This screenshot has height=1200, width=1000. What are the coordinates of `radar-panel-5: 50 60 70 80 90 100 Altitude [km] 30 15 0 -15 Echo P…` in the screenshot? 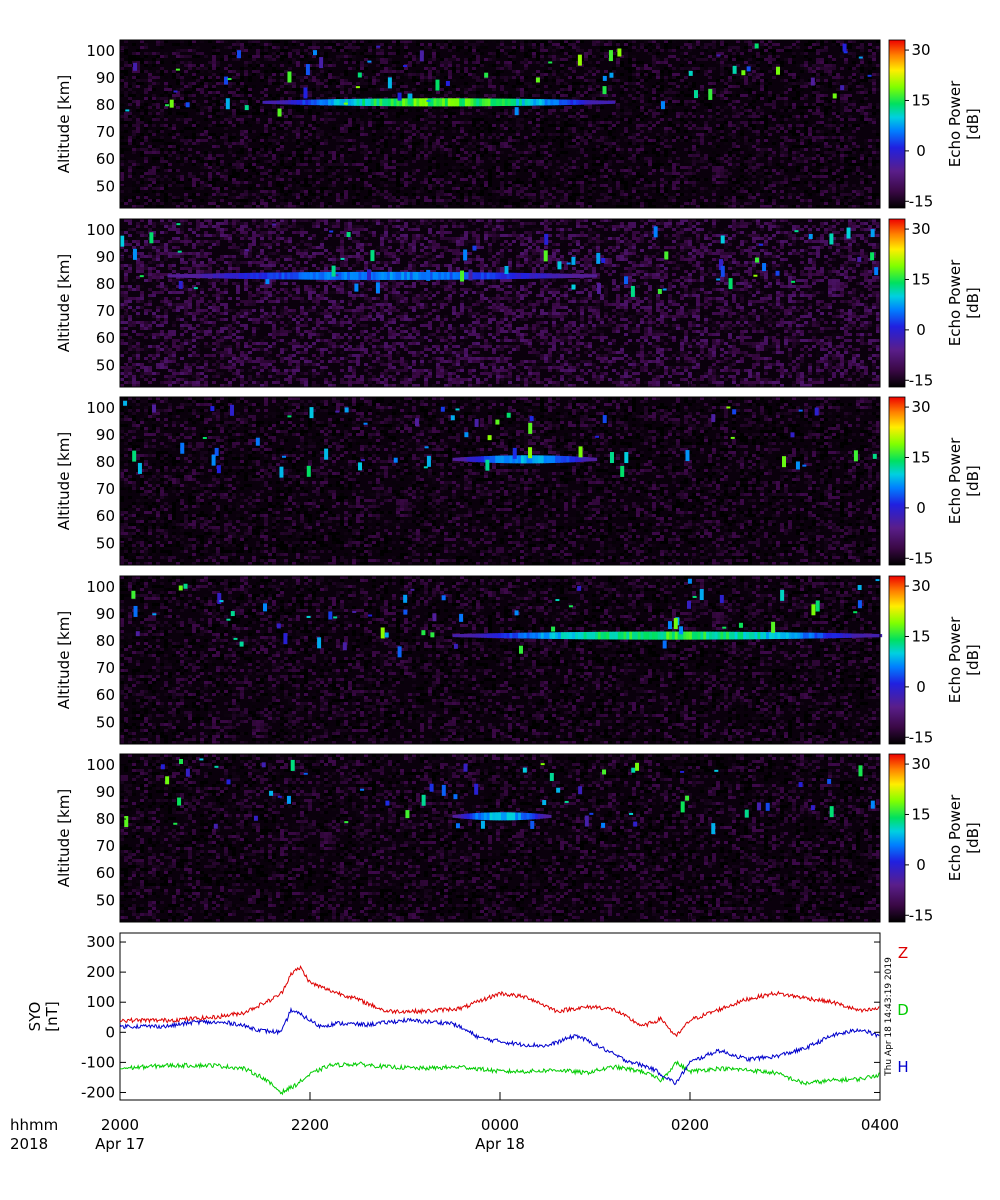 It's located at (518, 838).